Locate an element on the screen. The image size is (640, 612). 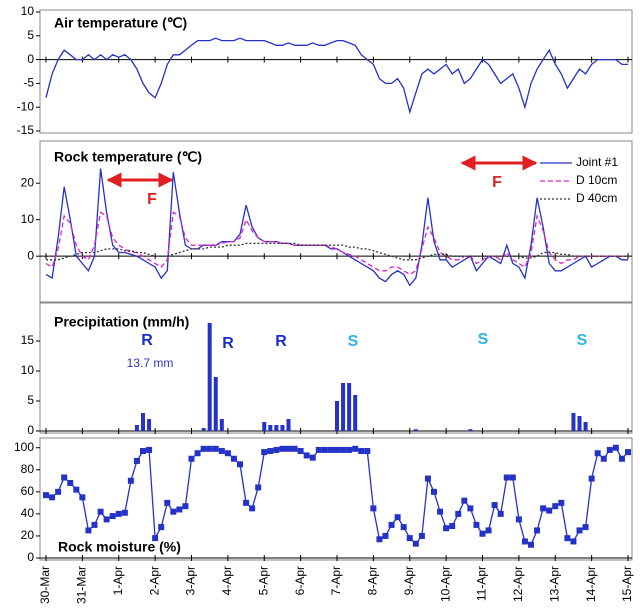
y-tick-label: 15 is located at coordinates (28, 340).